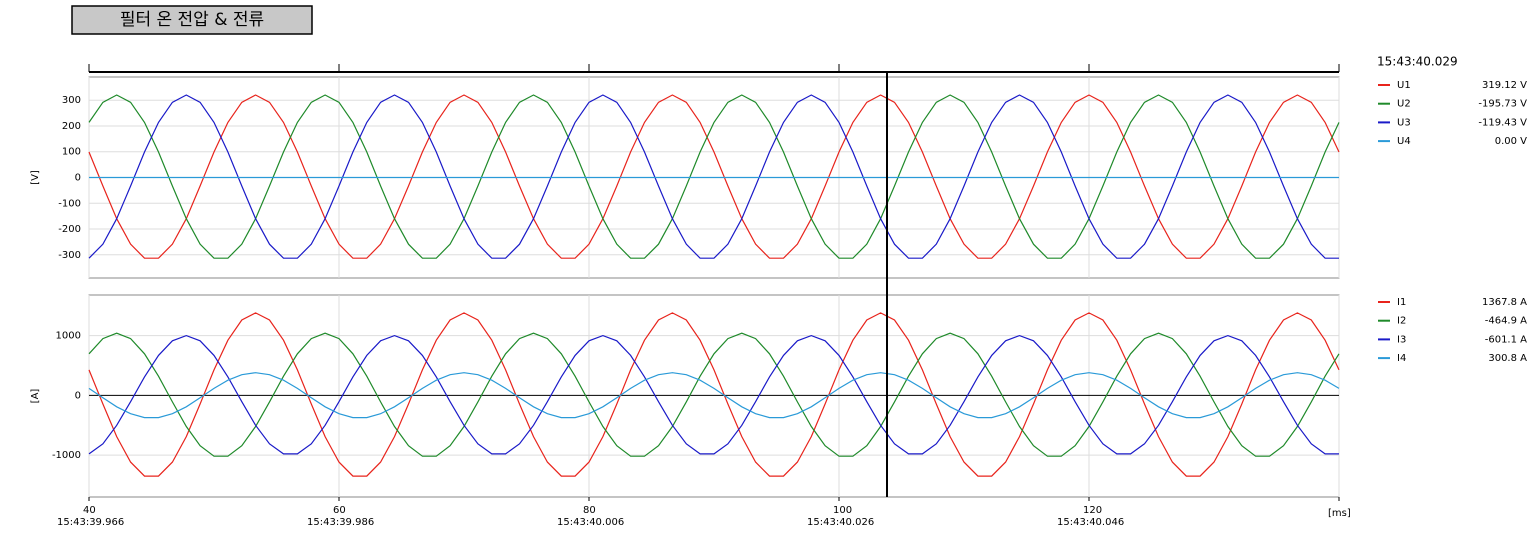 Image resolution: width=1540 pixels, height=546 pixels. I want to click on y-tick-label: -100, so click(69, 203).